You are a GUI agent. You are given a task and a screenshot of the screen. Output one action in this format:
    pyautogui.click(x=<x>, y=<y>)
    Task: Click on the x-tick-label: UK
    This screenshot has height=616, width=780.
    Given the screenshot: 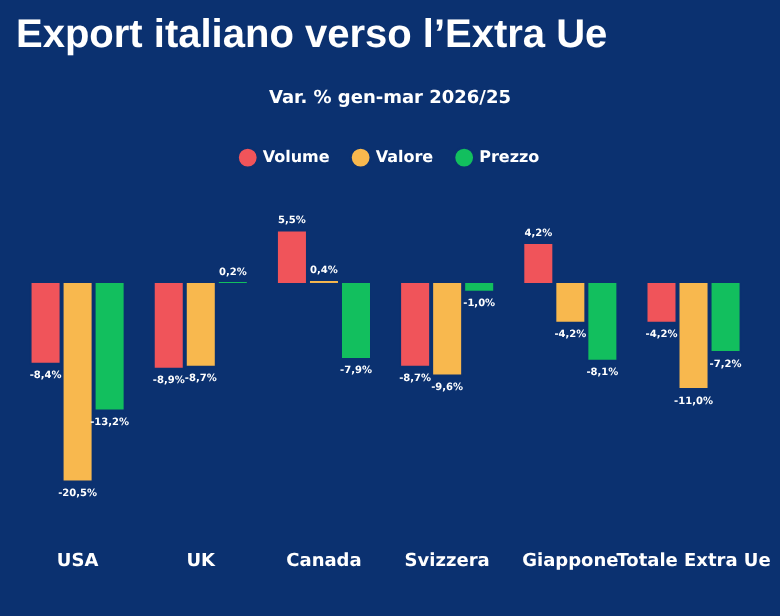 What is the action you would take?
    pyautogui.click(x=202, y=561)
    